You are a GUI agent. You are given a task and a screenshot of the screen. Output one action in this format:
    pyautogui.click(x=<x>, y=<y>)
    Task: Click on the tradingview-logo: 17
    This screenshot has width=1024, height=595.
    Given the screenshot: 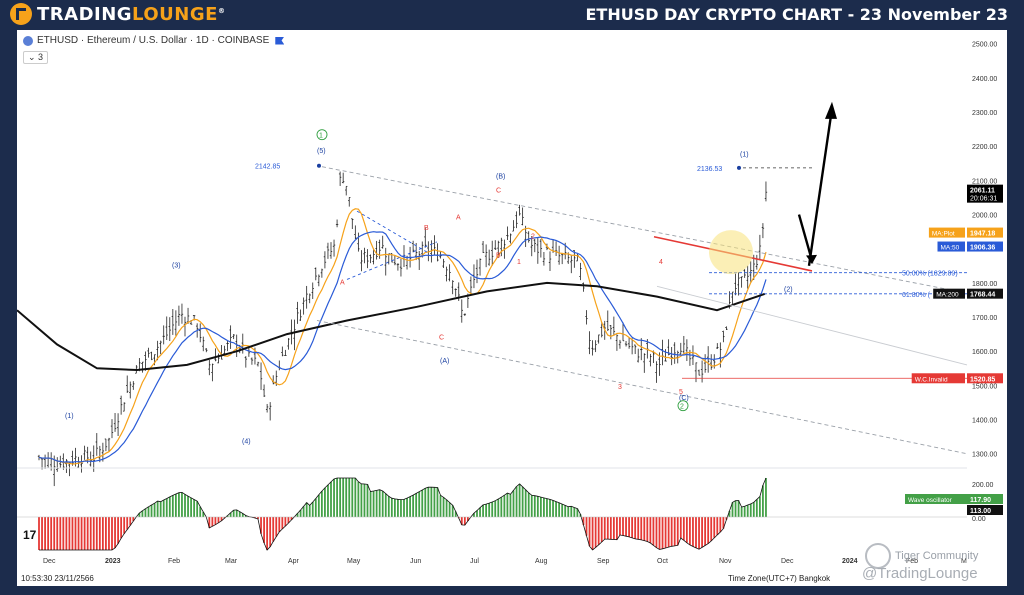 What is the action you would take?
    pyautogui.click(x=30, y=535)
    